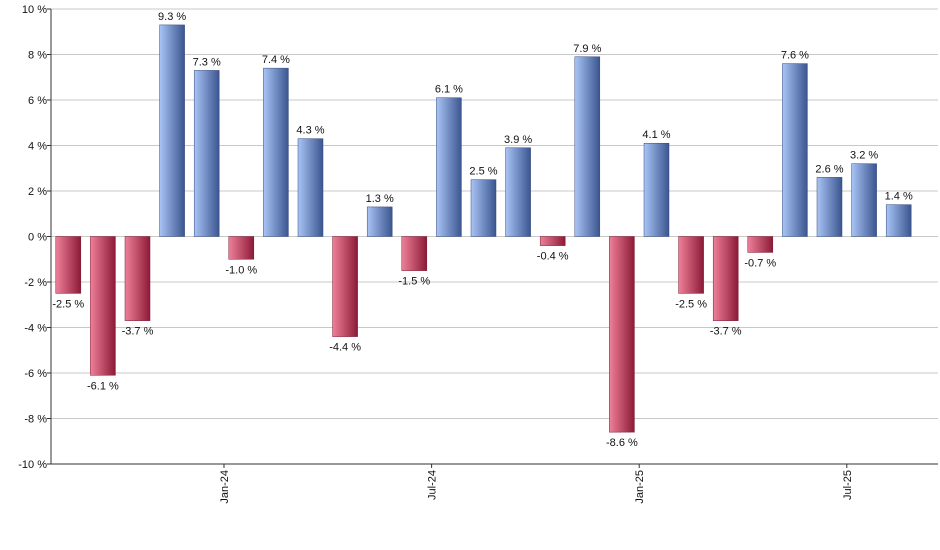 This screenshot has height=550, width=940. What do you see at coordinates (656, 135) in the screenshot?
I see `bar-value-label: 4.1 %` at bounding box center [656, 135].